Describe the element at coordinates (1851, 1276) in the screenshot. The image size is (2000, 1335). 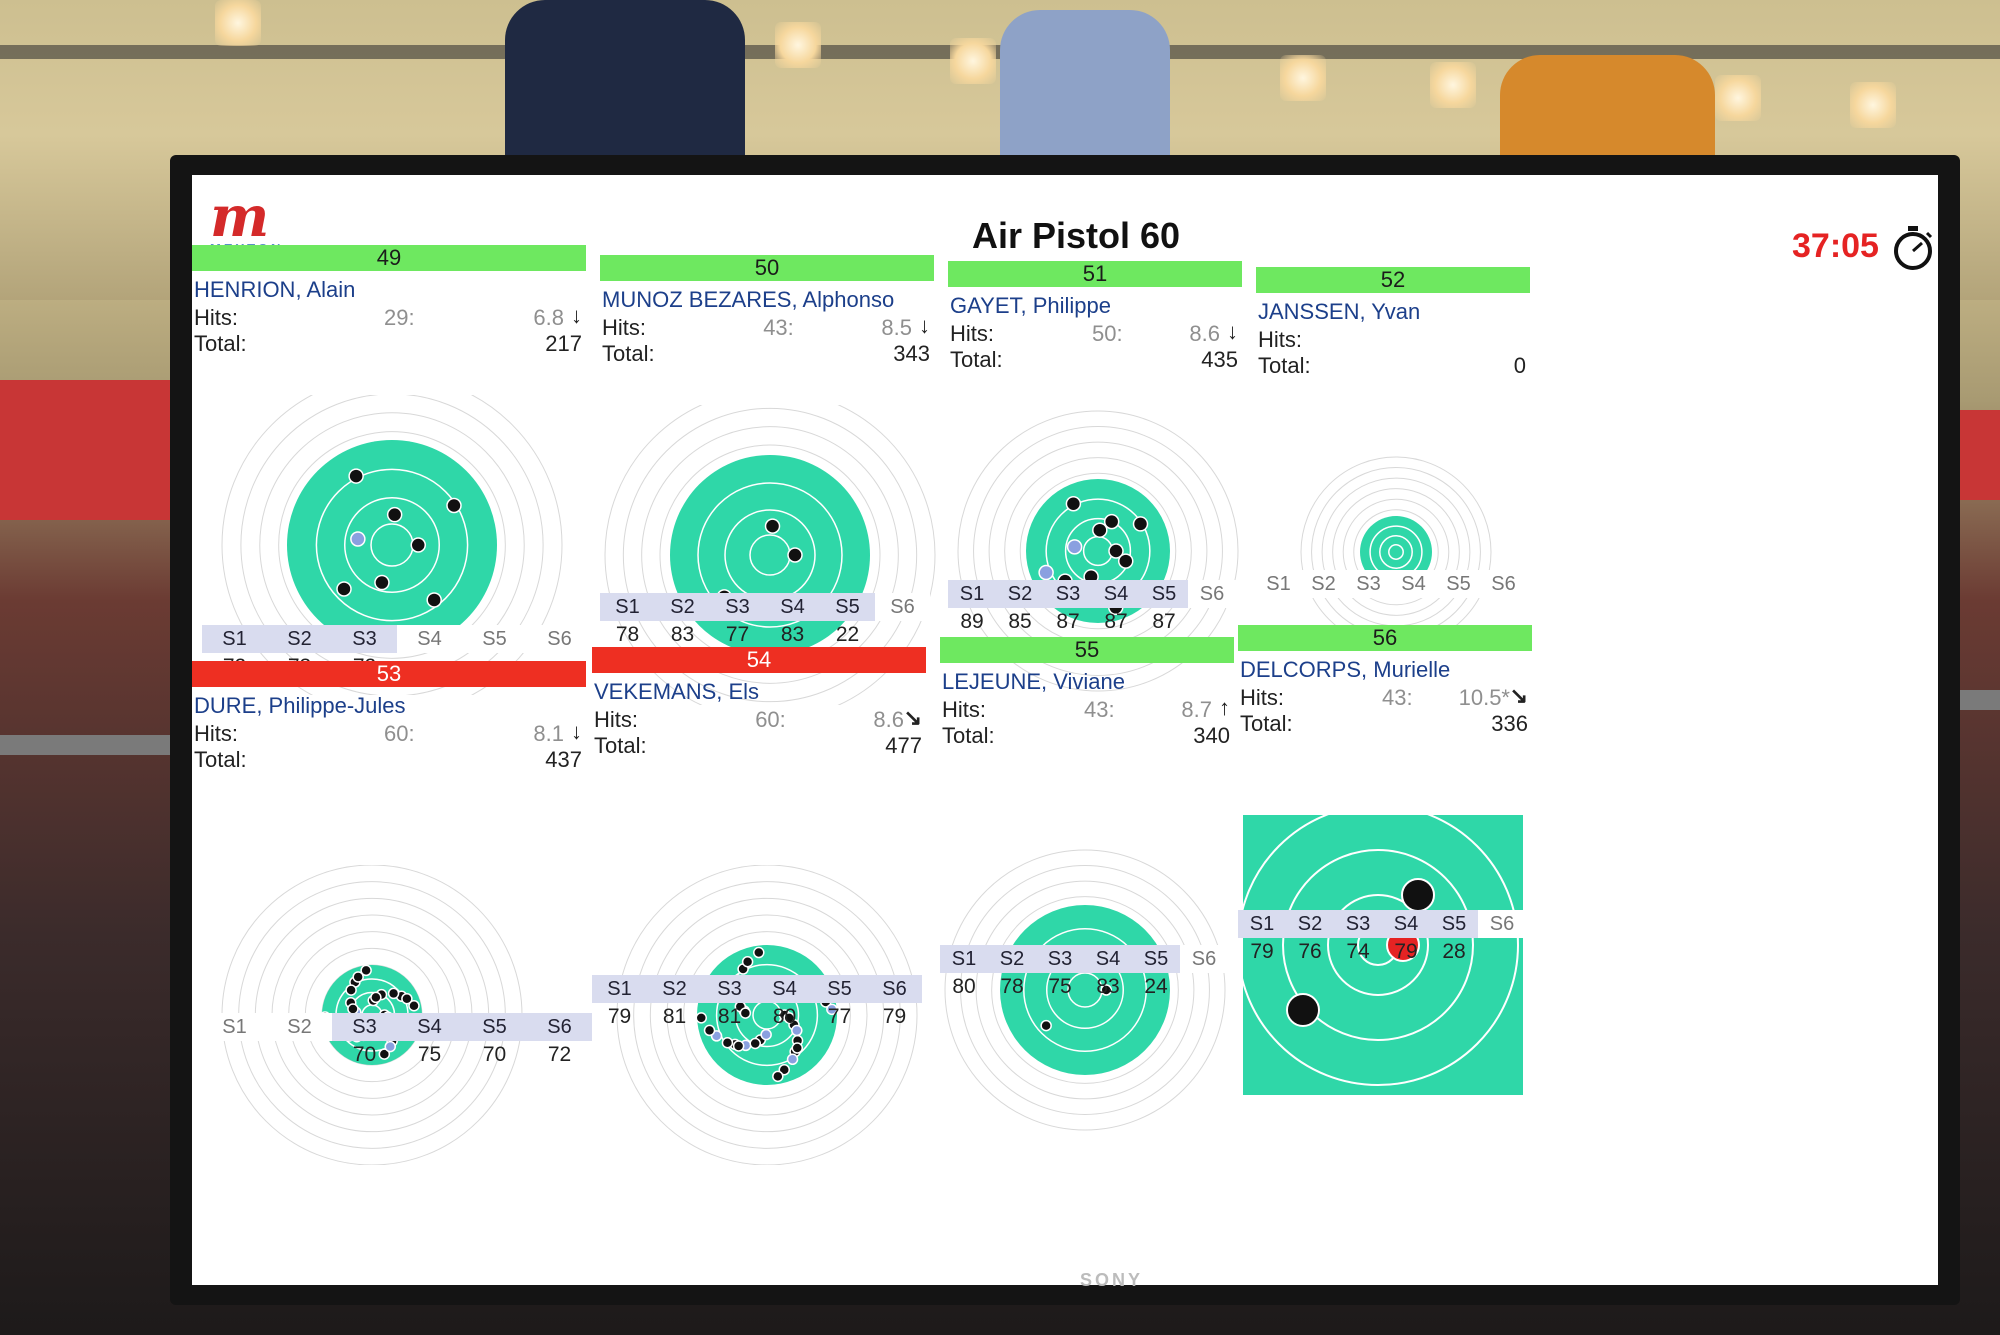
I see `photographer-credit: Pelikuul Photography` at that location.